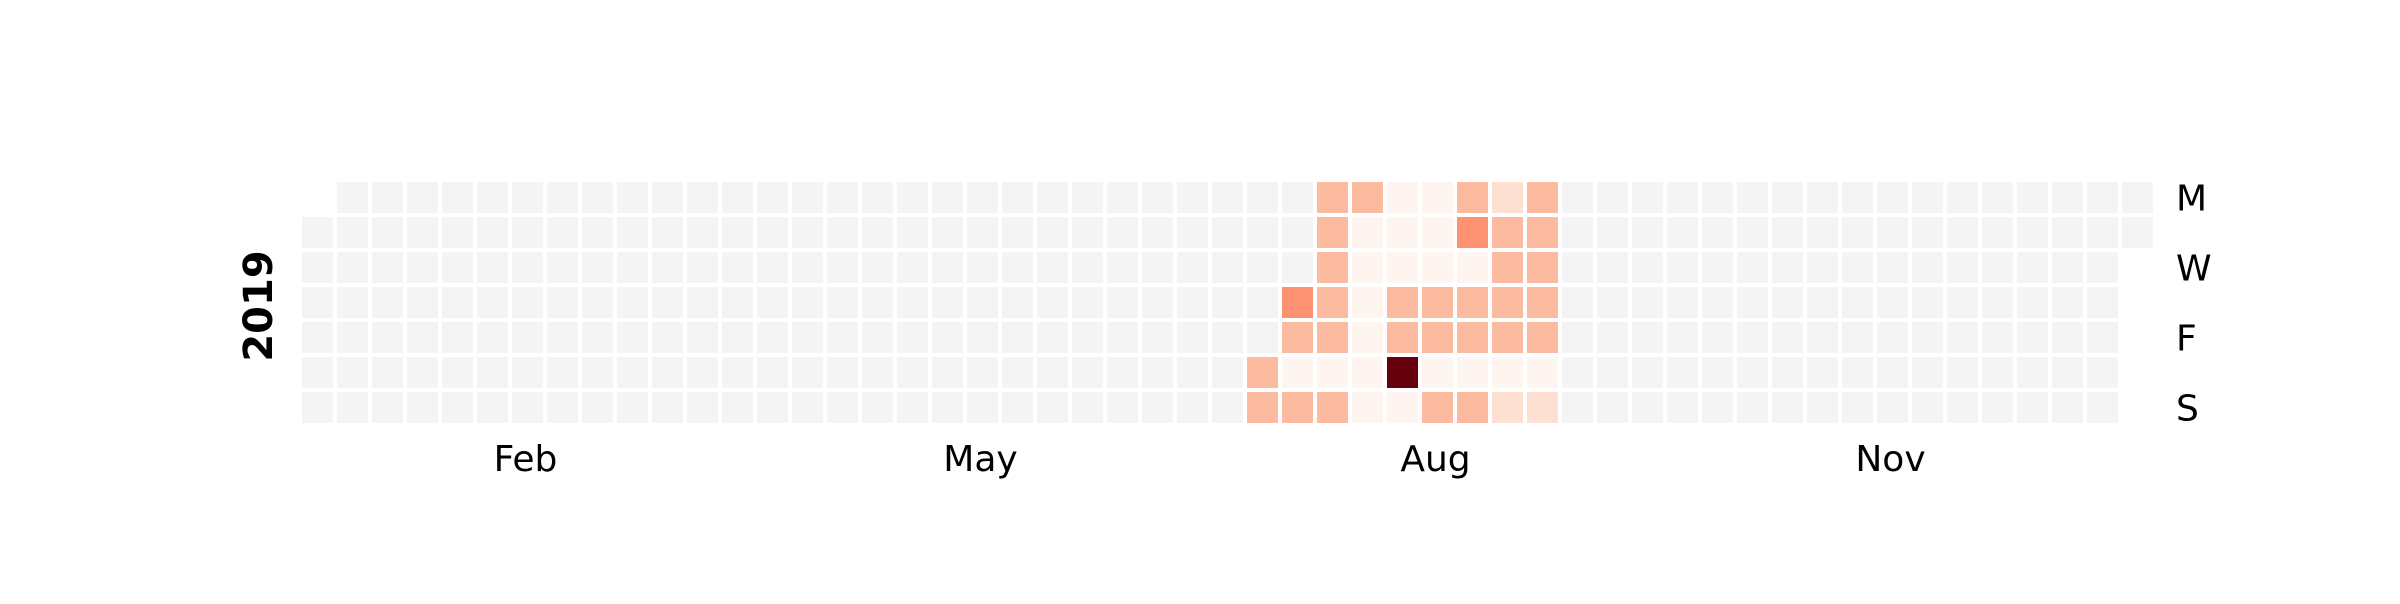 This screenshot has height=604, width=2400. I want to click on month-tick-label: Aug, so click(1435, 459).